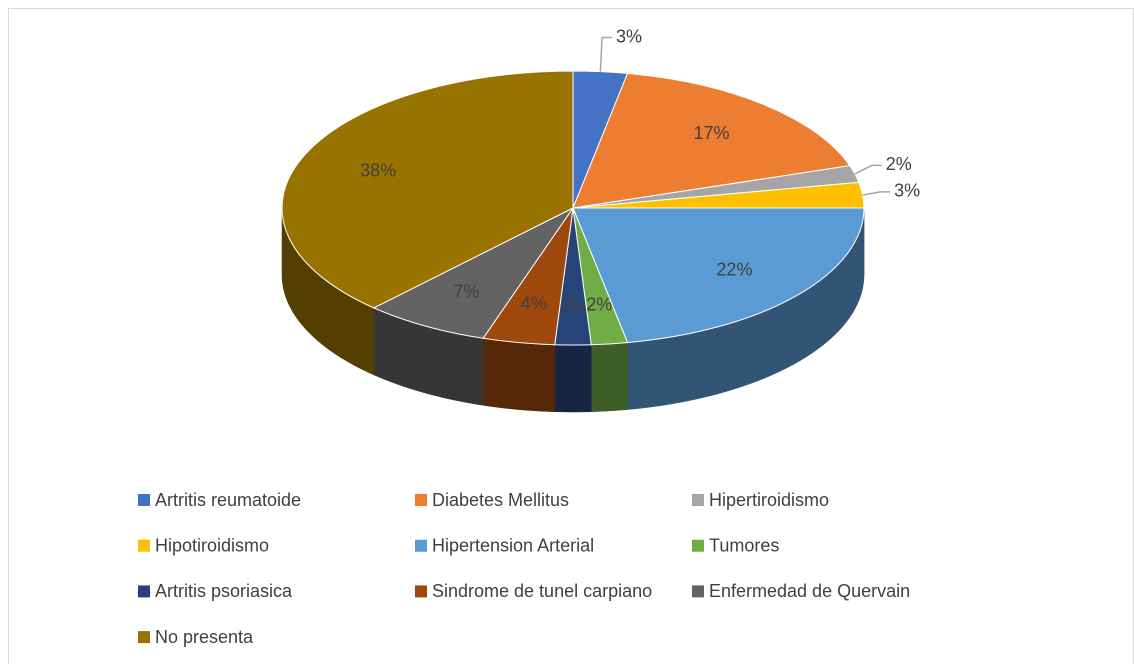 The image size is (1134, 664). I want to click on legend-label: Hipertiroidismo, so click(769, 500).